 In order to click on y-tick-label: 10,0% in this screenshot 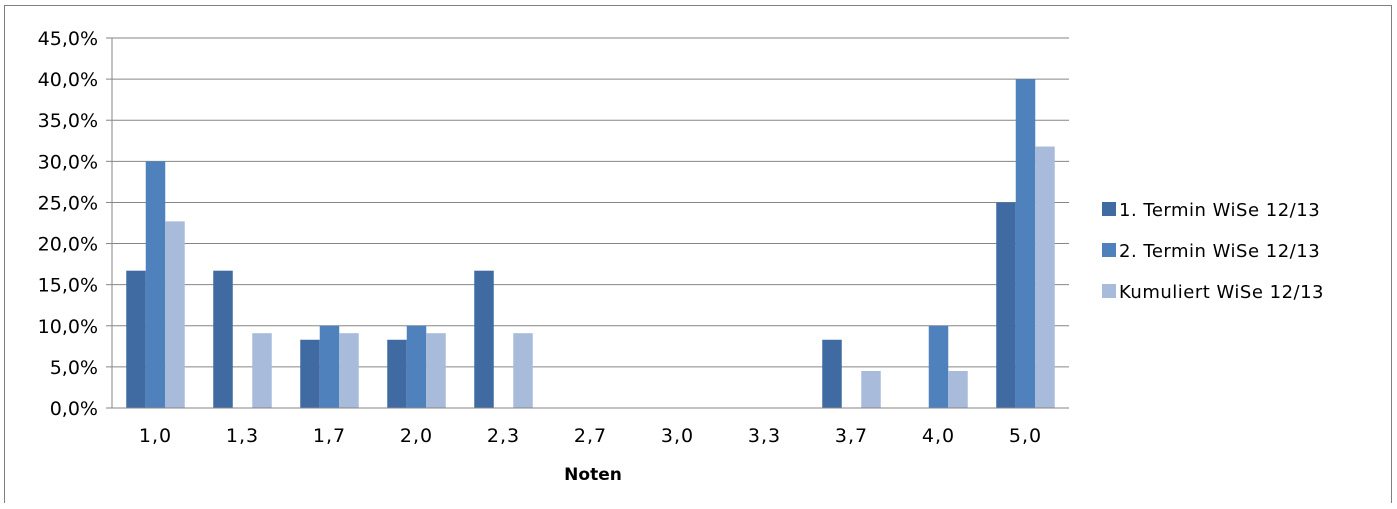, I will do `click(68, 327)`.